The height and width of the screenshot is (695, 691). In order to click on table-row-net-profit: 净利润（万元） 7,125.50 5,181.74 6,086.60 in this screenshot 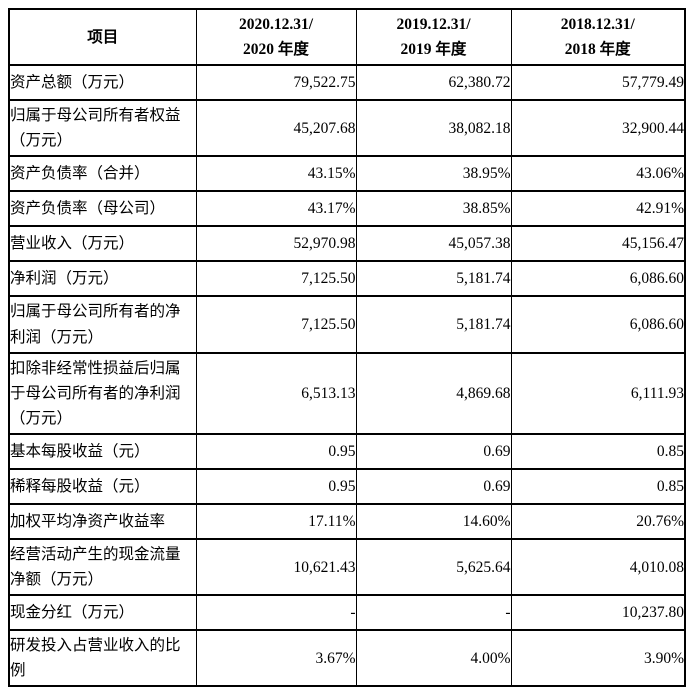, I will do `click(347, 279)`.